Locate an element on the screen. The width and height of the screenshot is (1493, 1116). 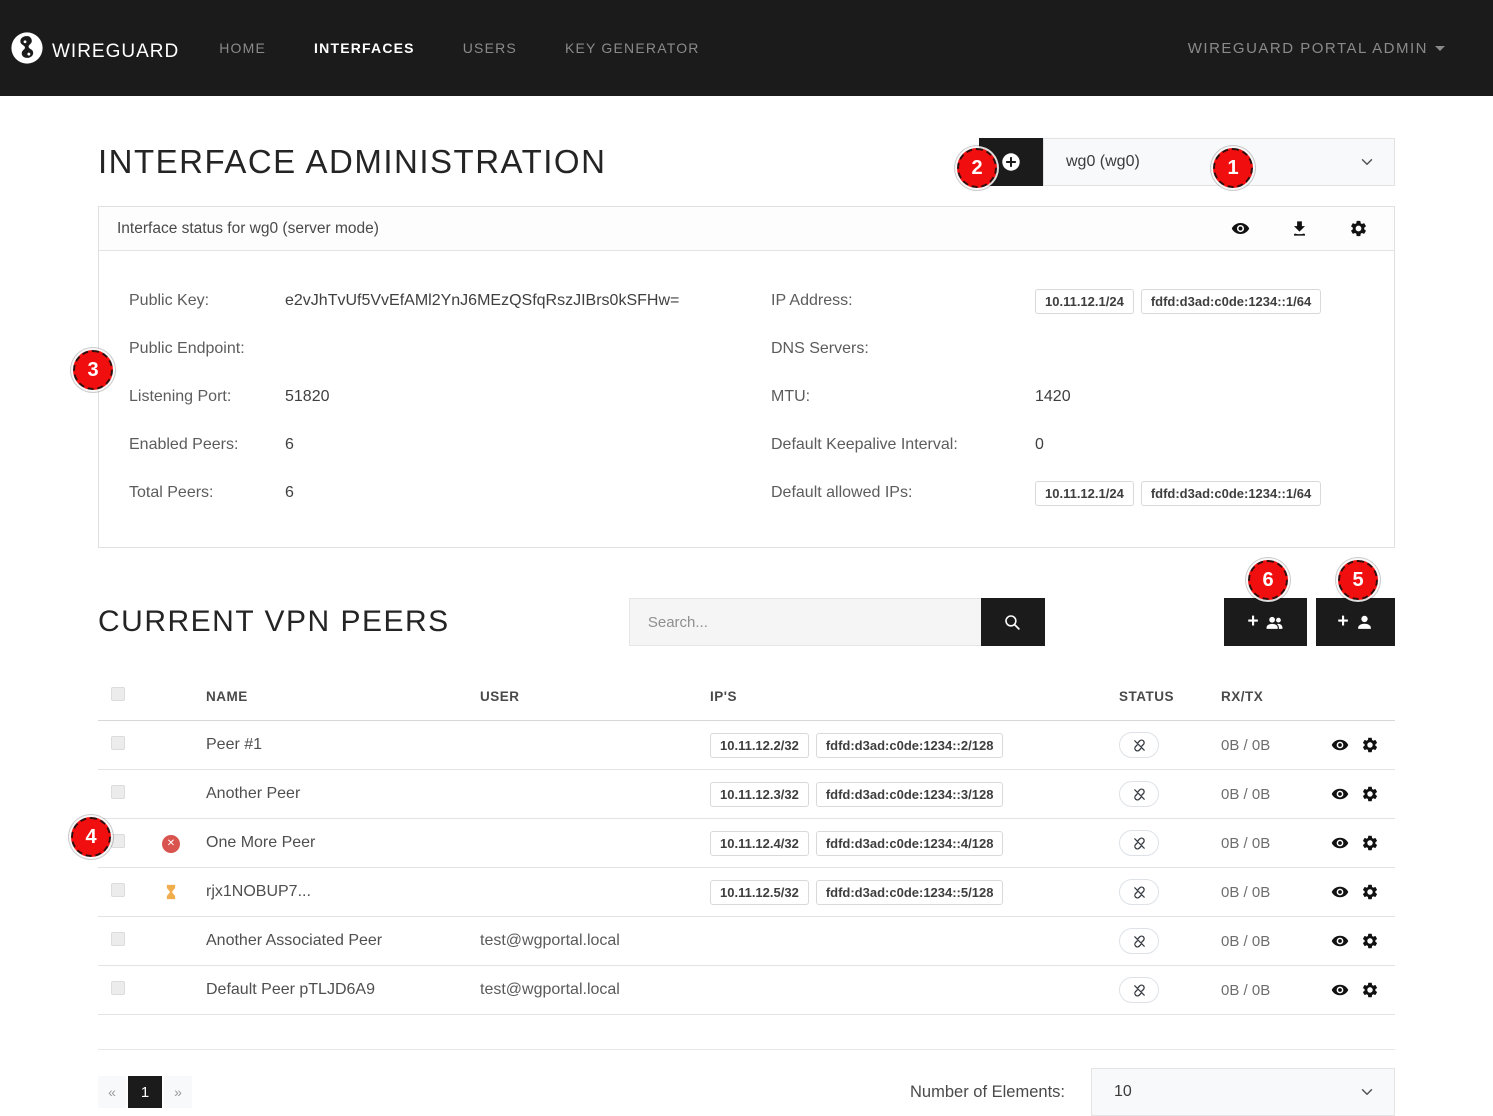
add-peer-button: + is located at coordinates (1355, 622).